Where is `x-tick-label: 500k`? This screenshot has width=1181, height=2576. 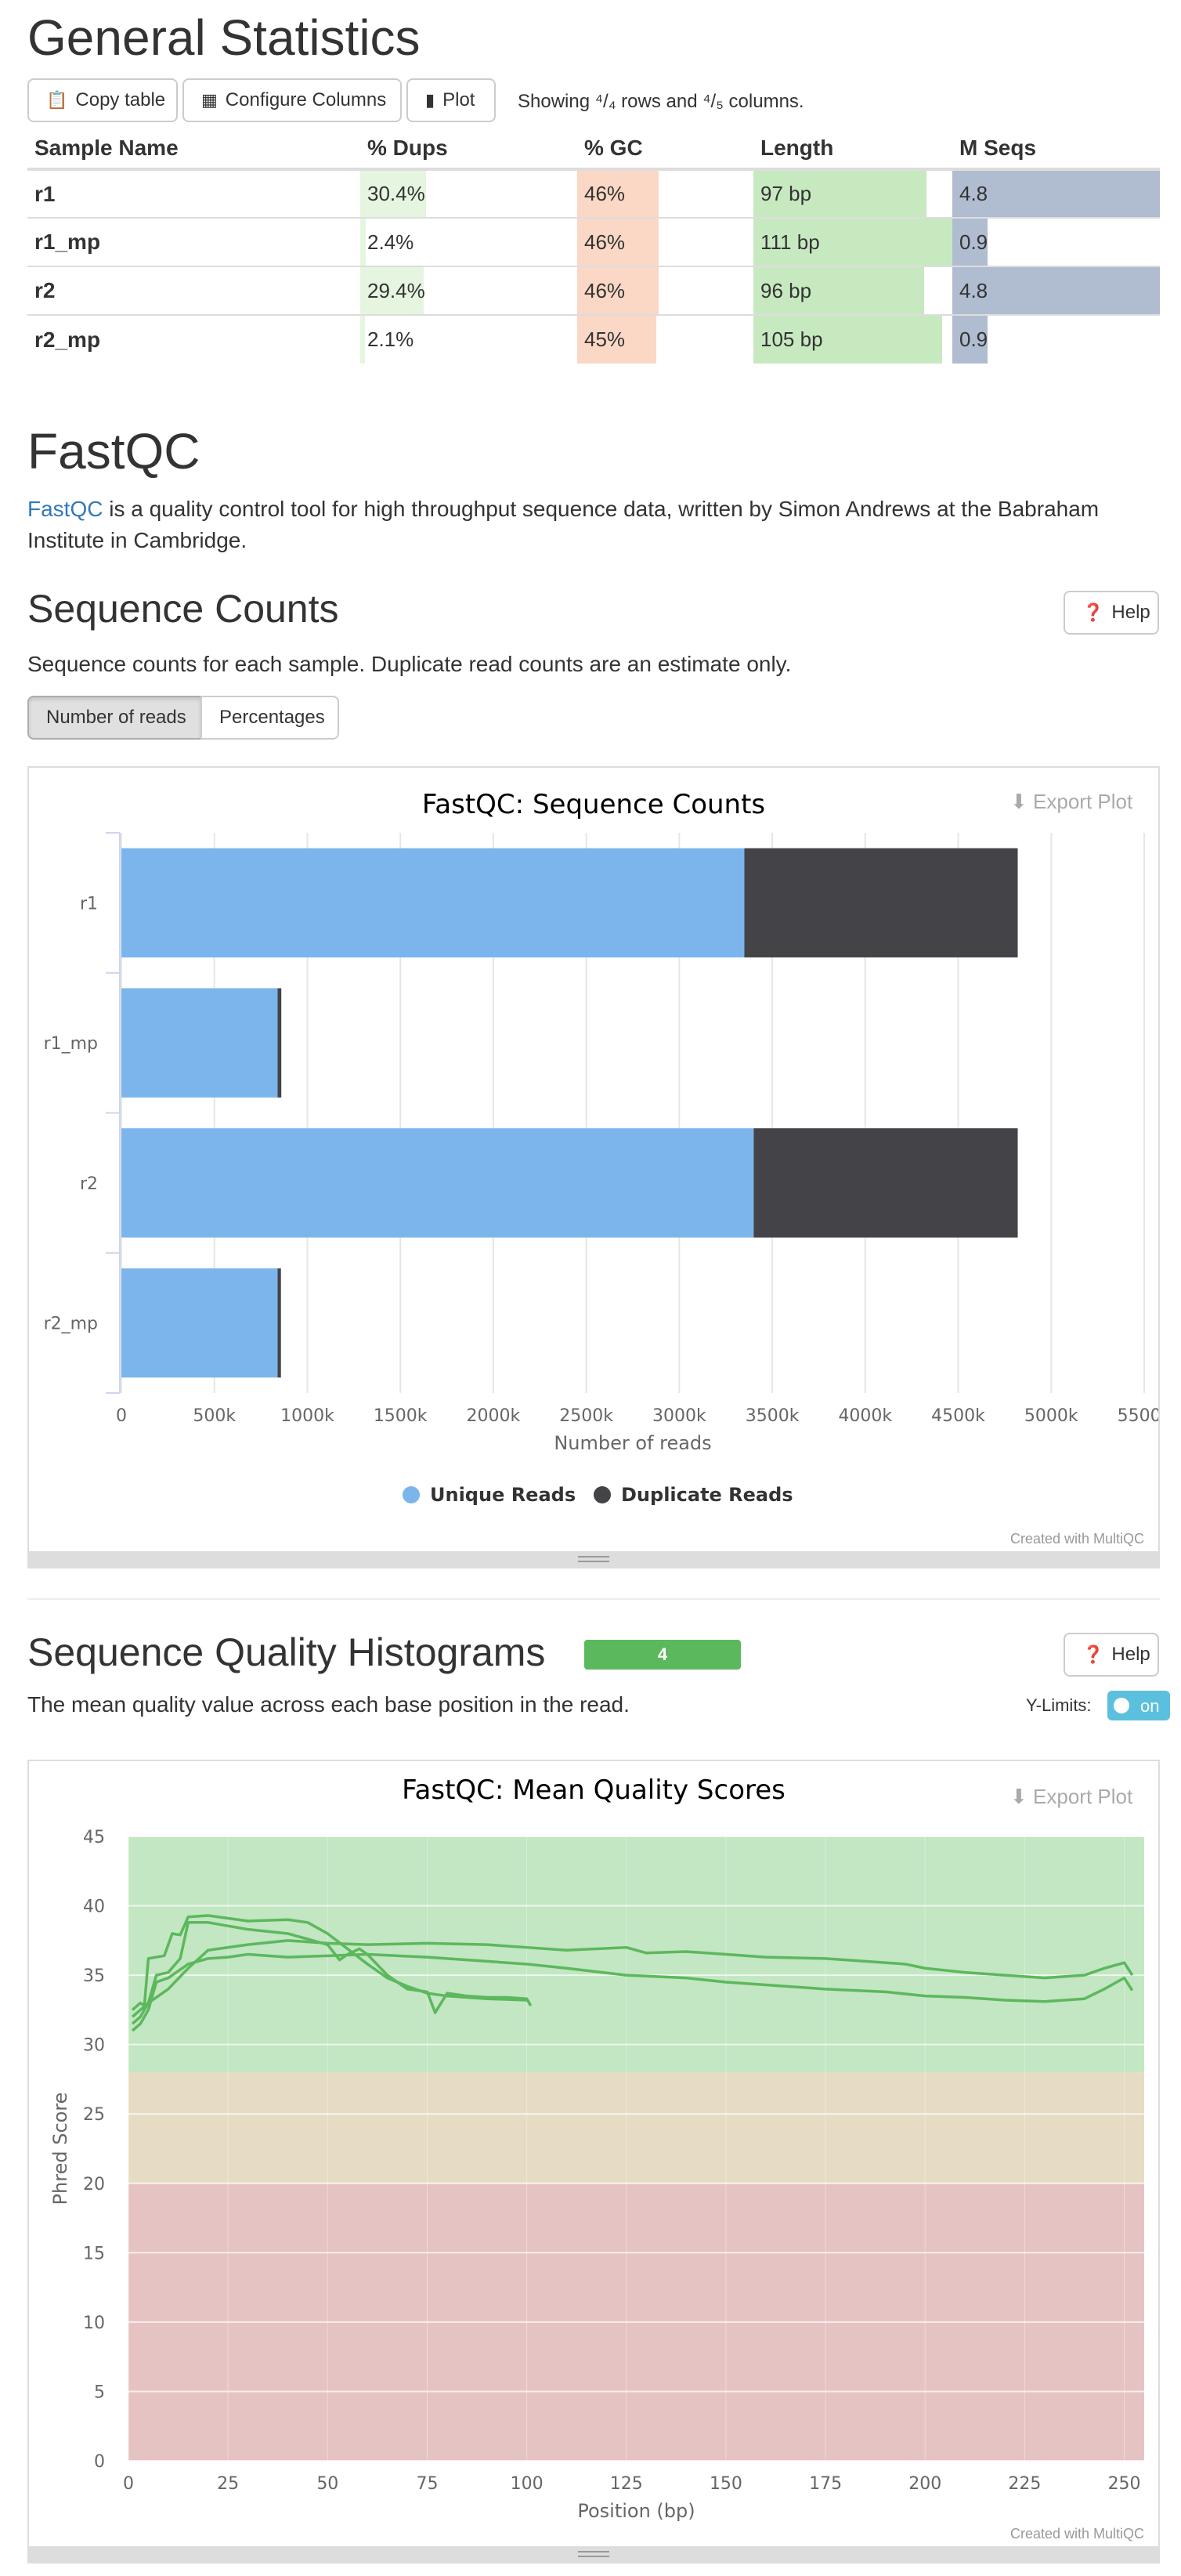 x-tick-label: 500k is located at coordinates (214, 1416).